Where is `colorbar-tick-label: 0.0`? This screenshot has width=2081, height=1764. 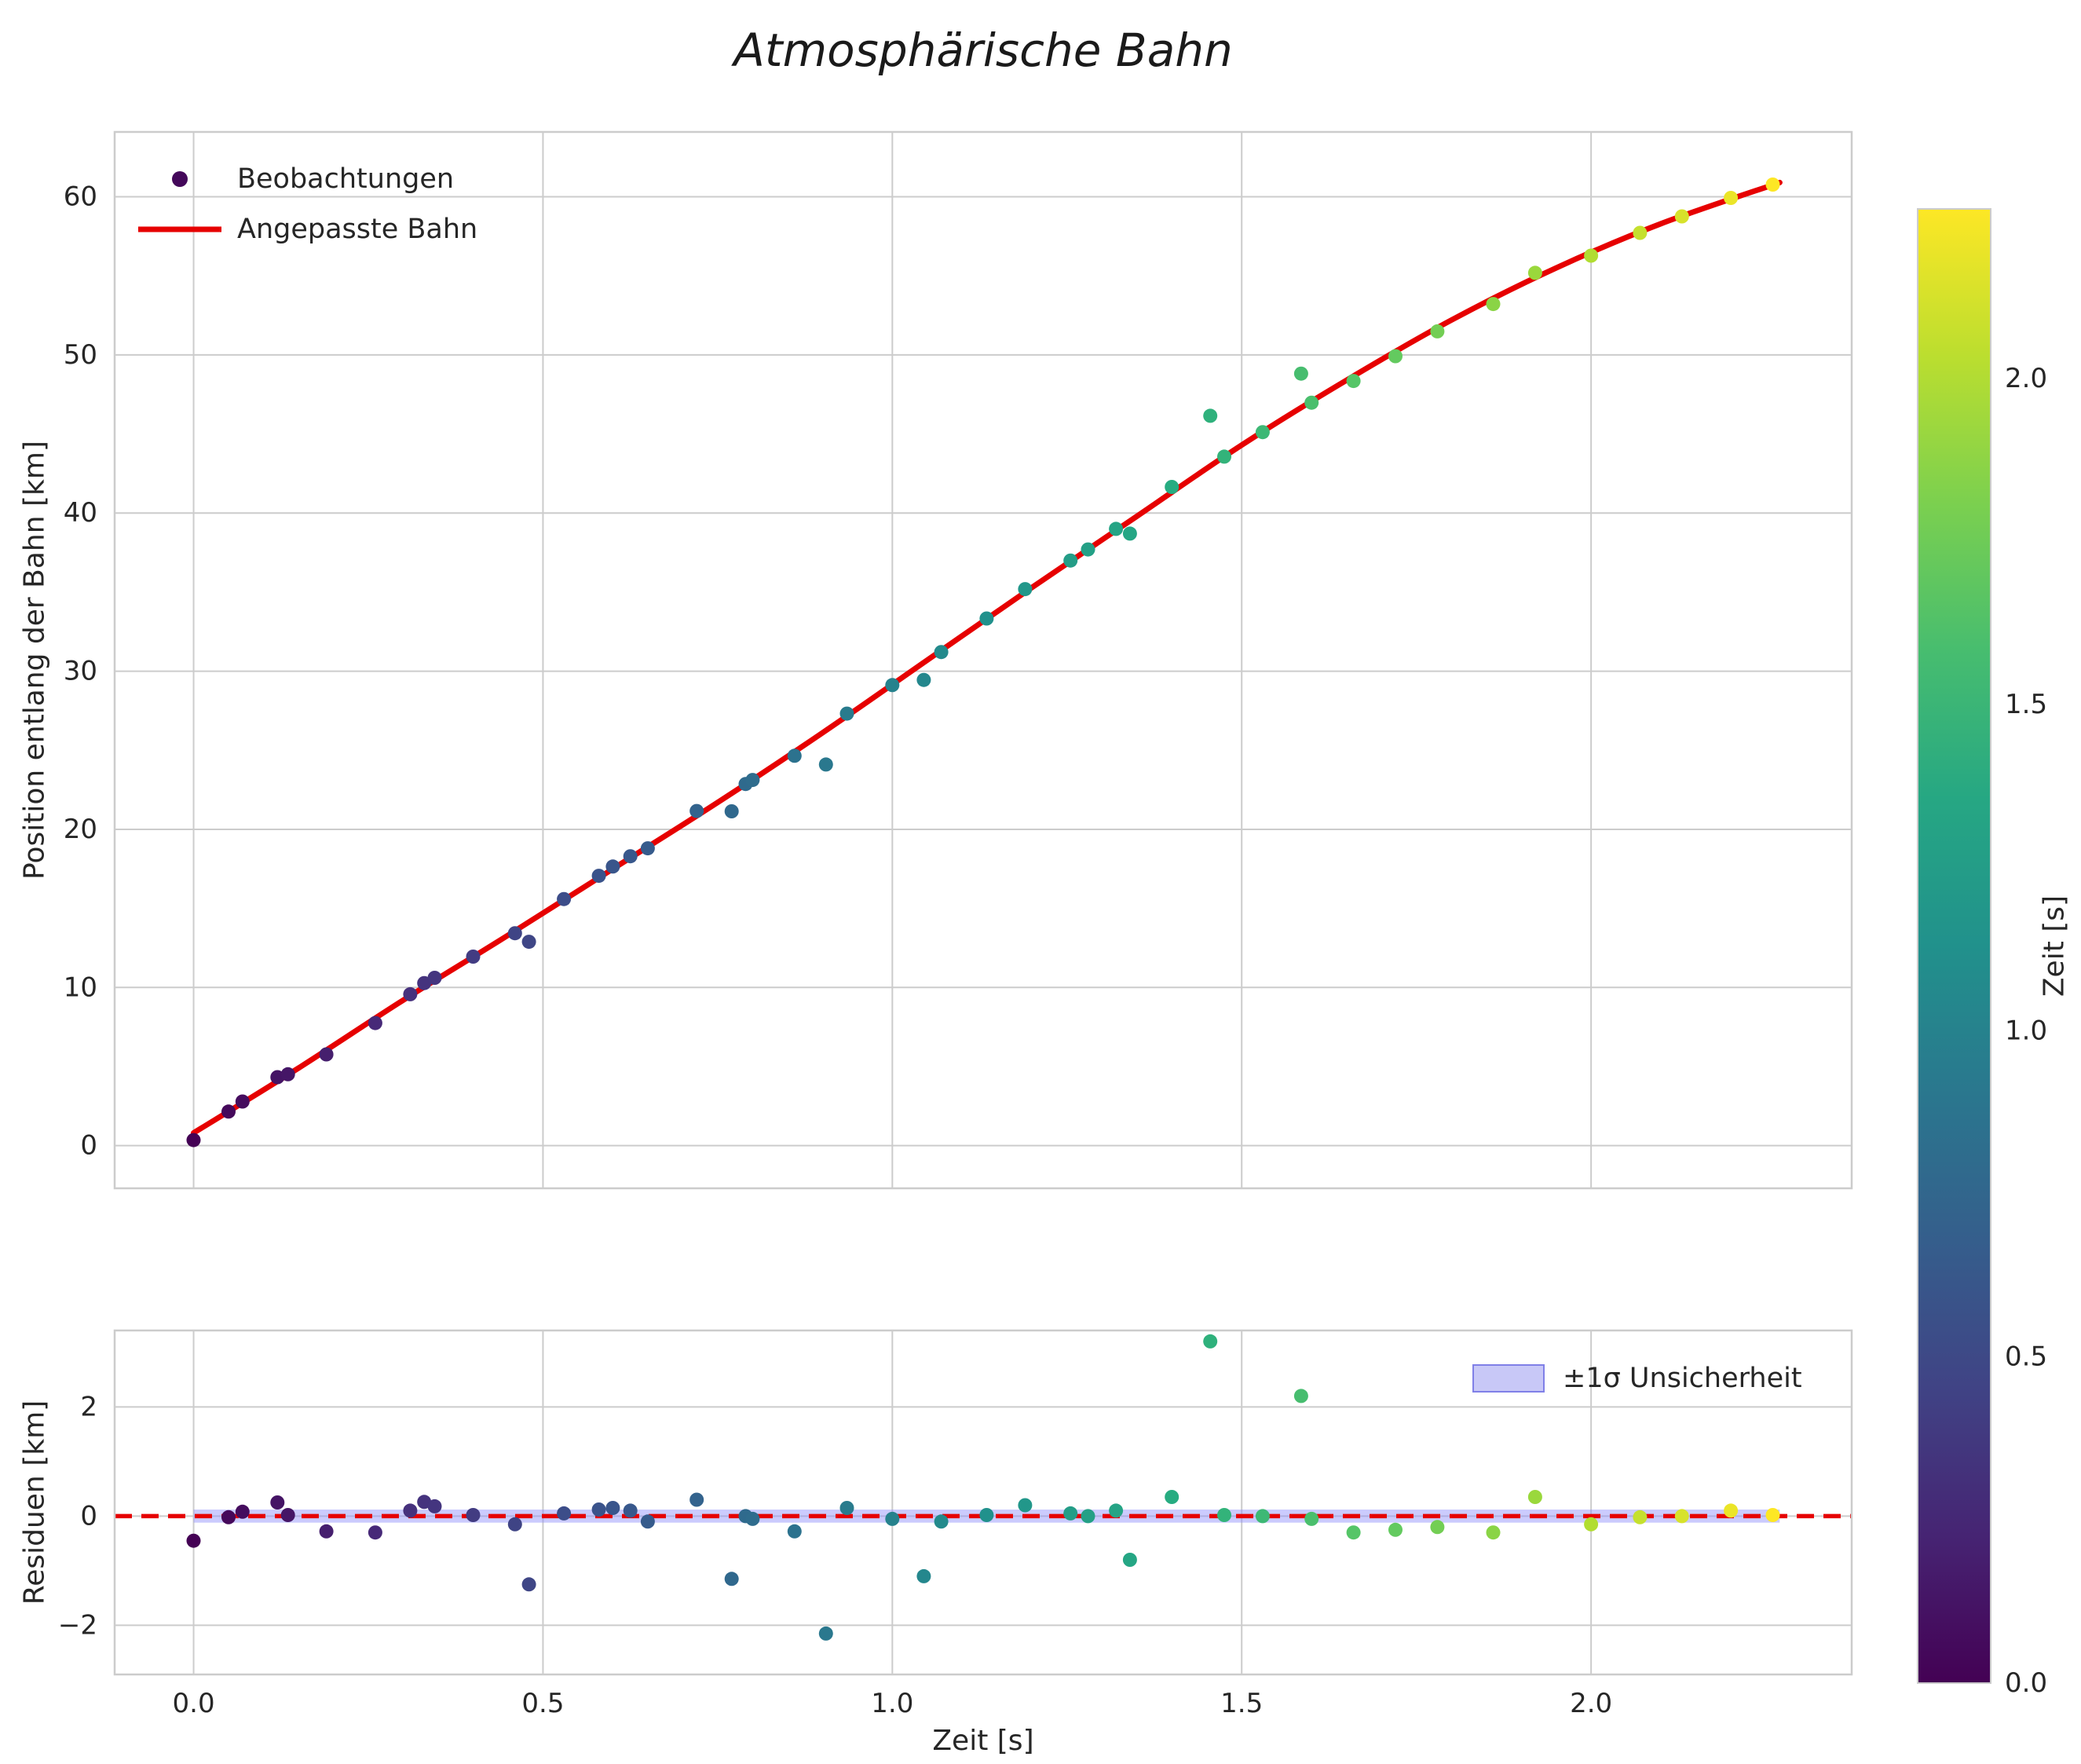 colorbar-tick-label: 0.0 is located at coordinates (2026, 1683).